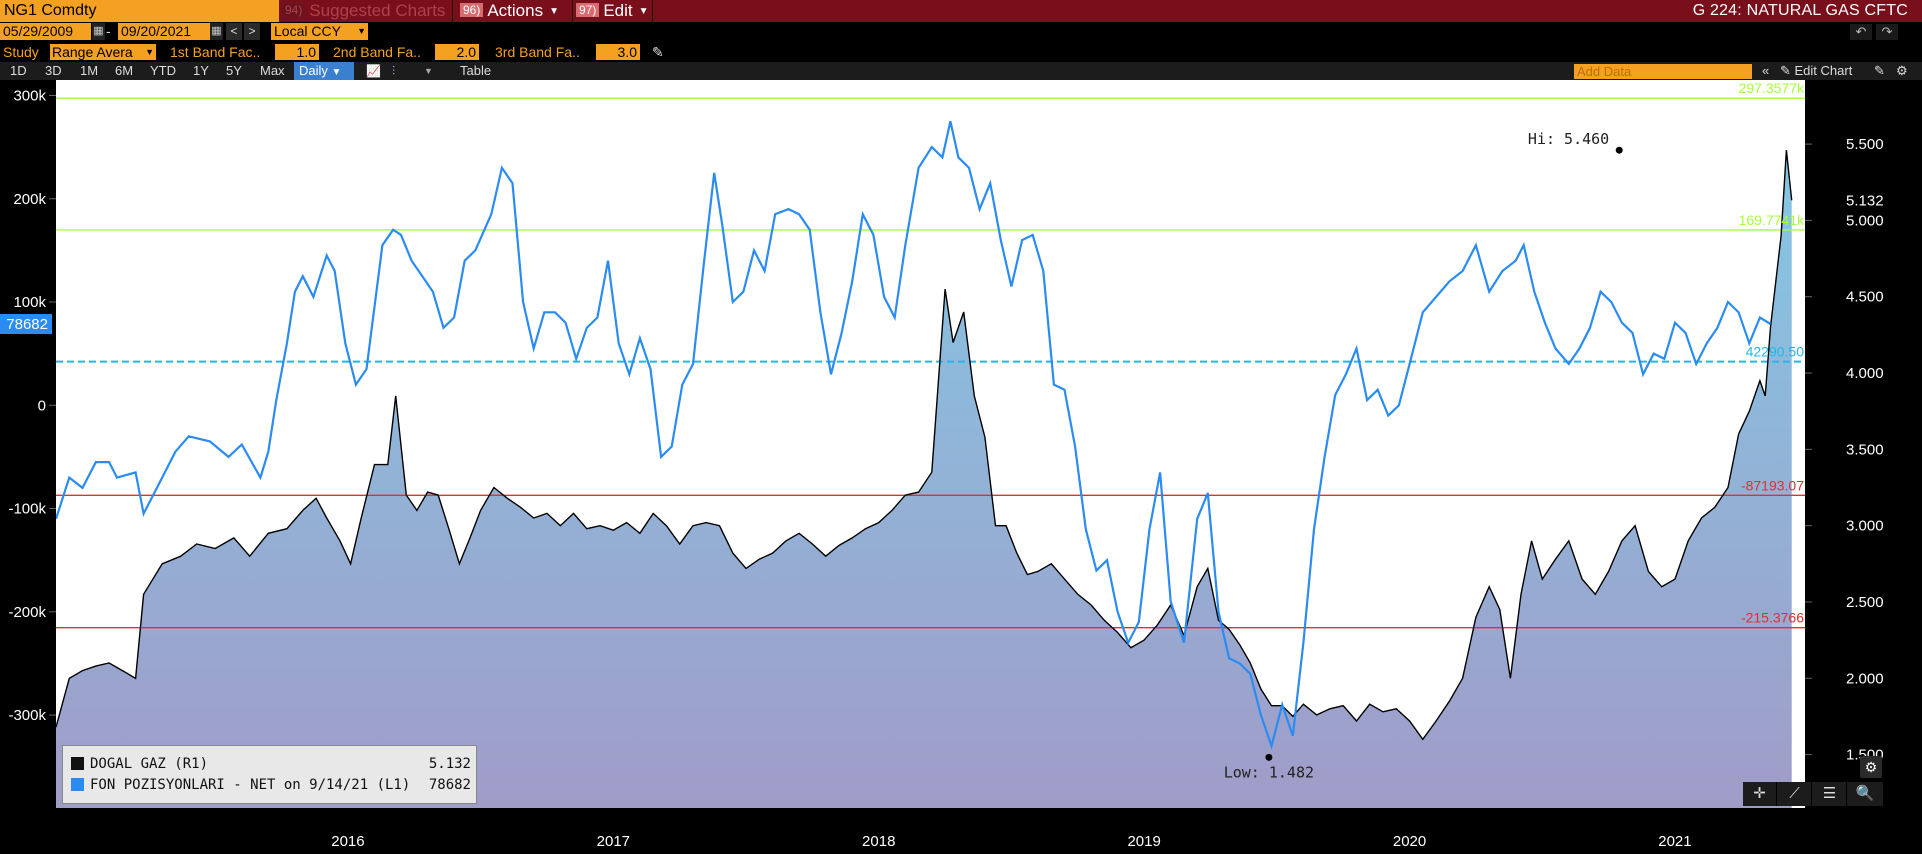 This screenshot has height=854, width=1922. Describe the element at coordinates (1772, 220) in the screenshot. I see `reference-label: 169.7741k` at that location.